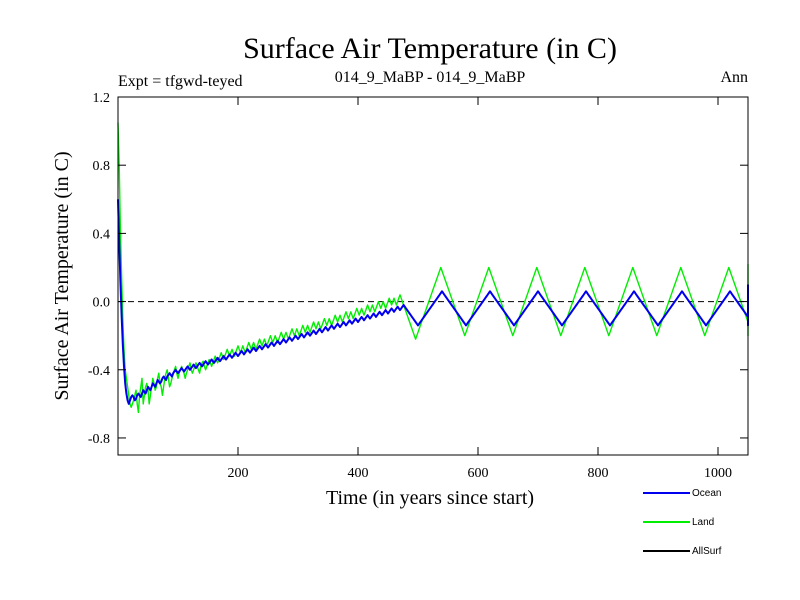  Describe the element at coordinates (703, 522) in the screenshot. I see `legend-label-land: Land` at that location.